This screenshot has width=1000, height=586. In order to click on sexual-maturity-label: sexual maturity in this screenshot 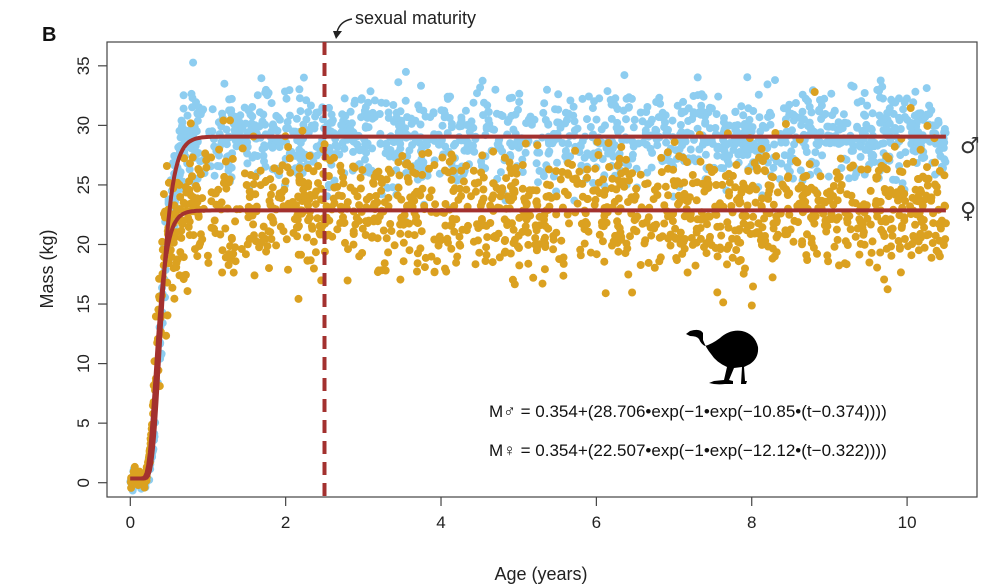, I will do `click(415, 18)`.